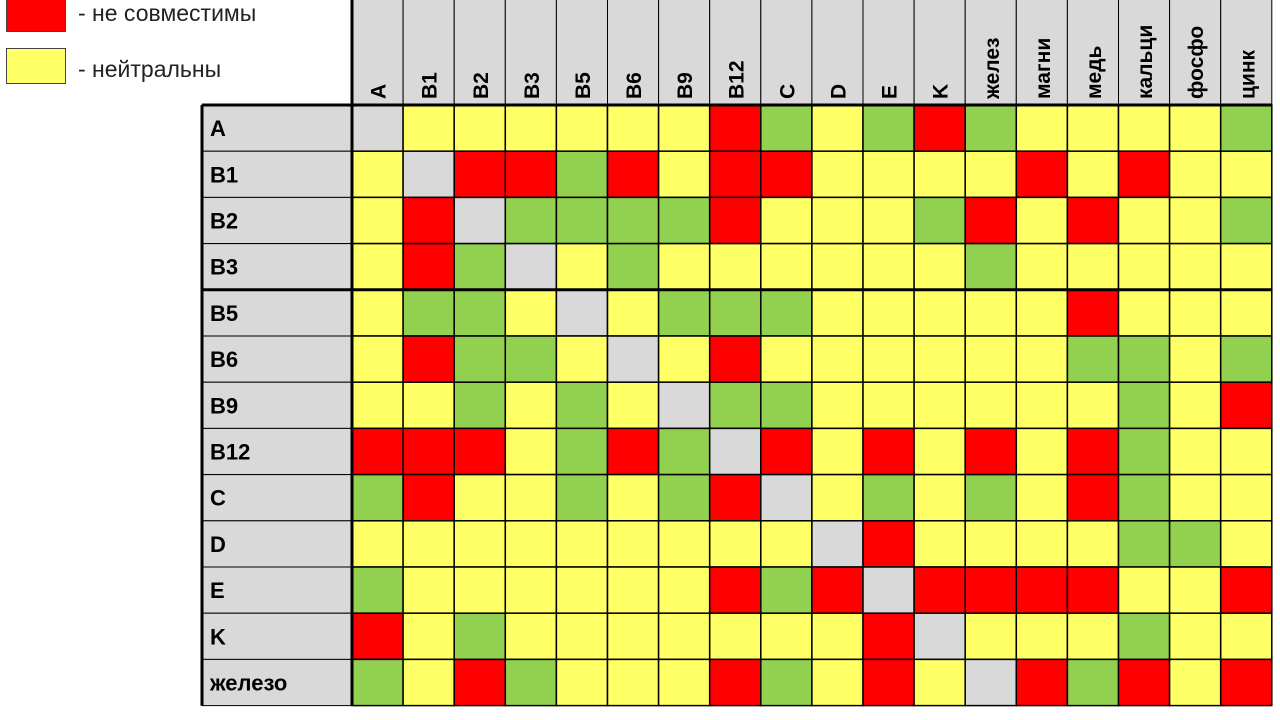  What do you see at coordinates (170, 70) in the screenshot?
I see `legend-item-neutral: - нейтральны` at bounding box center [170, 70].